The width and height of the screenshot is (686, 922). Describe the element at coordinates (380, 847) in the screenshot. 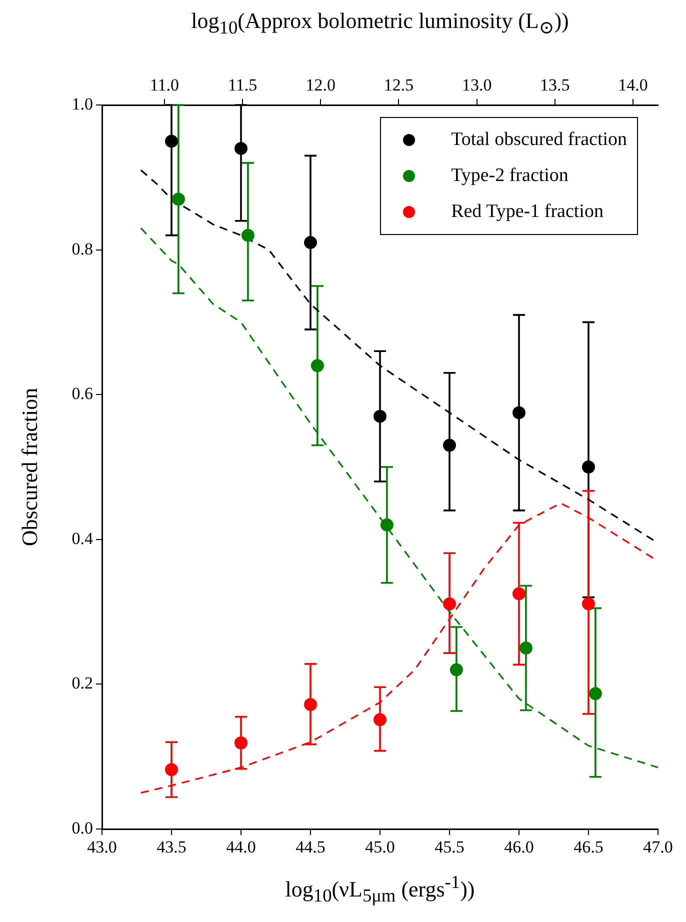

I see `x-tick-label: 45.0` at that location.